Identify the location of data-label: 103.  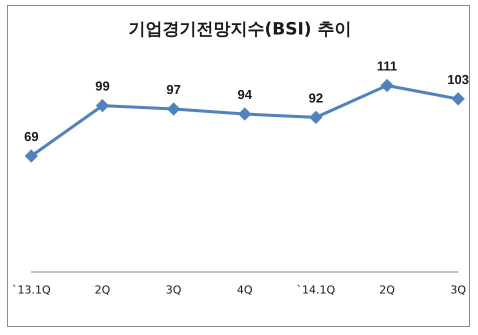
(458, 80).